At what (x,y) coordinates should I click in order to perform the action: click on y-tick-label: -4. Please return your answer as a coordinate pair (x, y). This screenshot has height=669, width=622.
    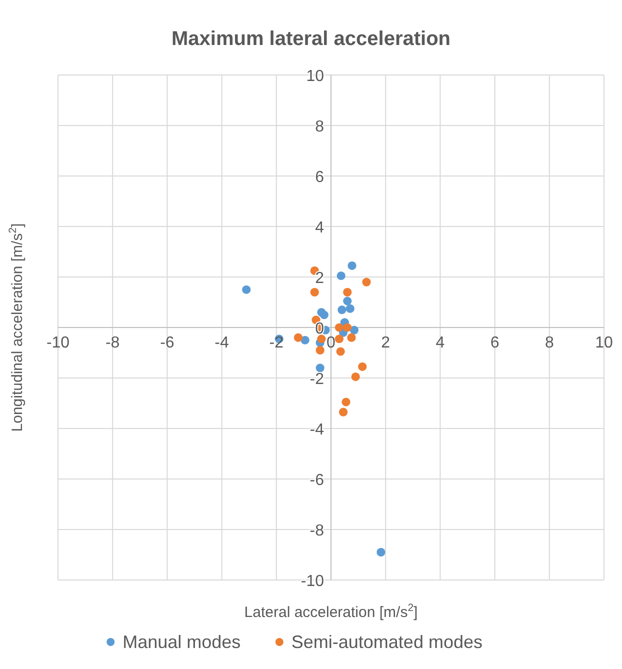
    Looking at the image, I should click on (317, 430).